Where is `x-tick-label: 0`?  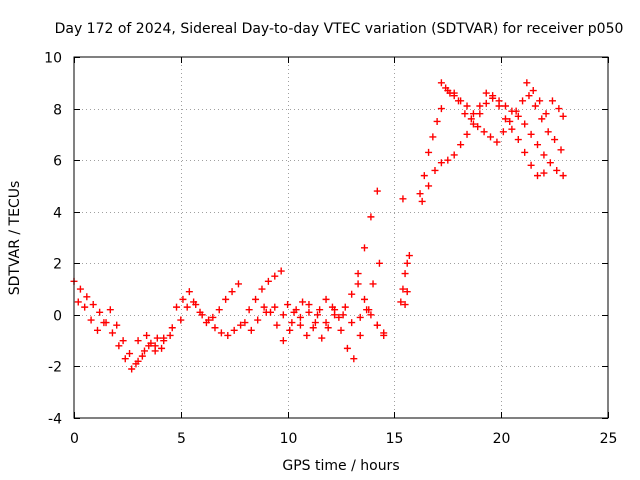
x-tick-label: 0 is located at coordinates (74, 439).